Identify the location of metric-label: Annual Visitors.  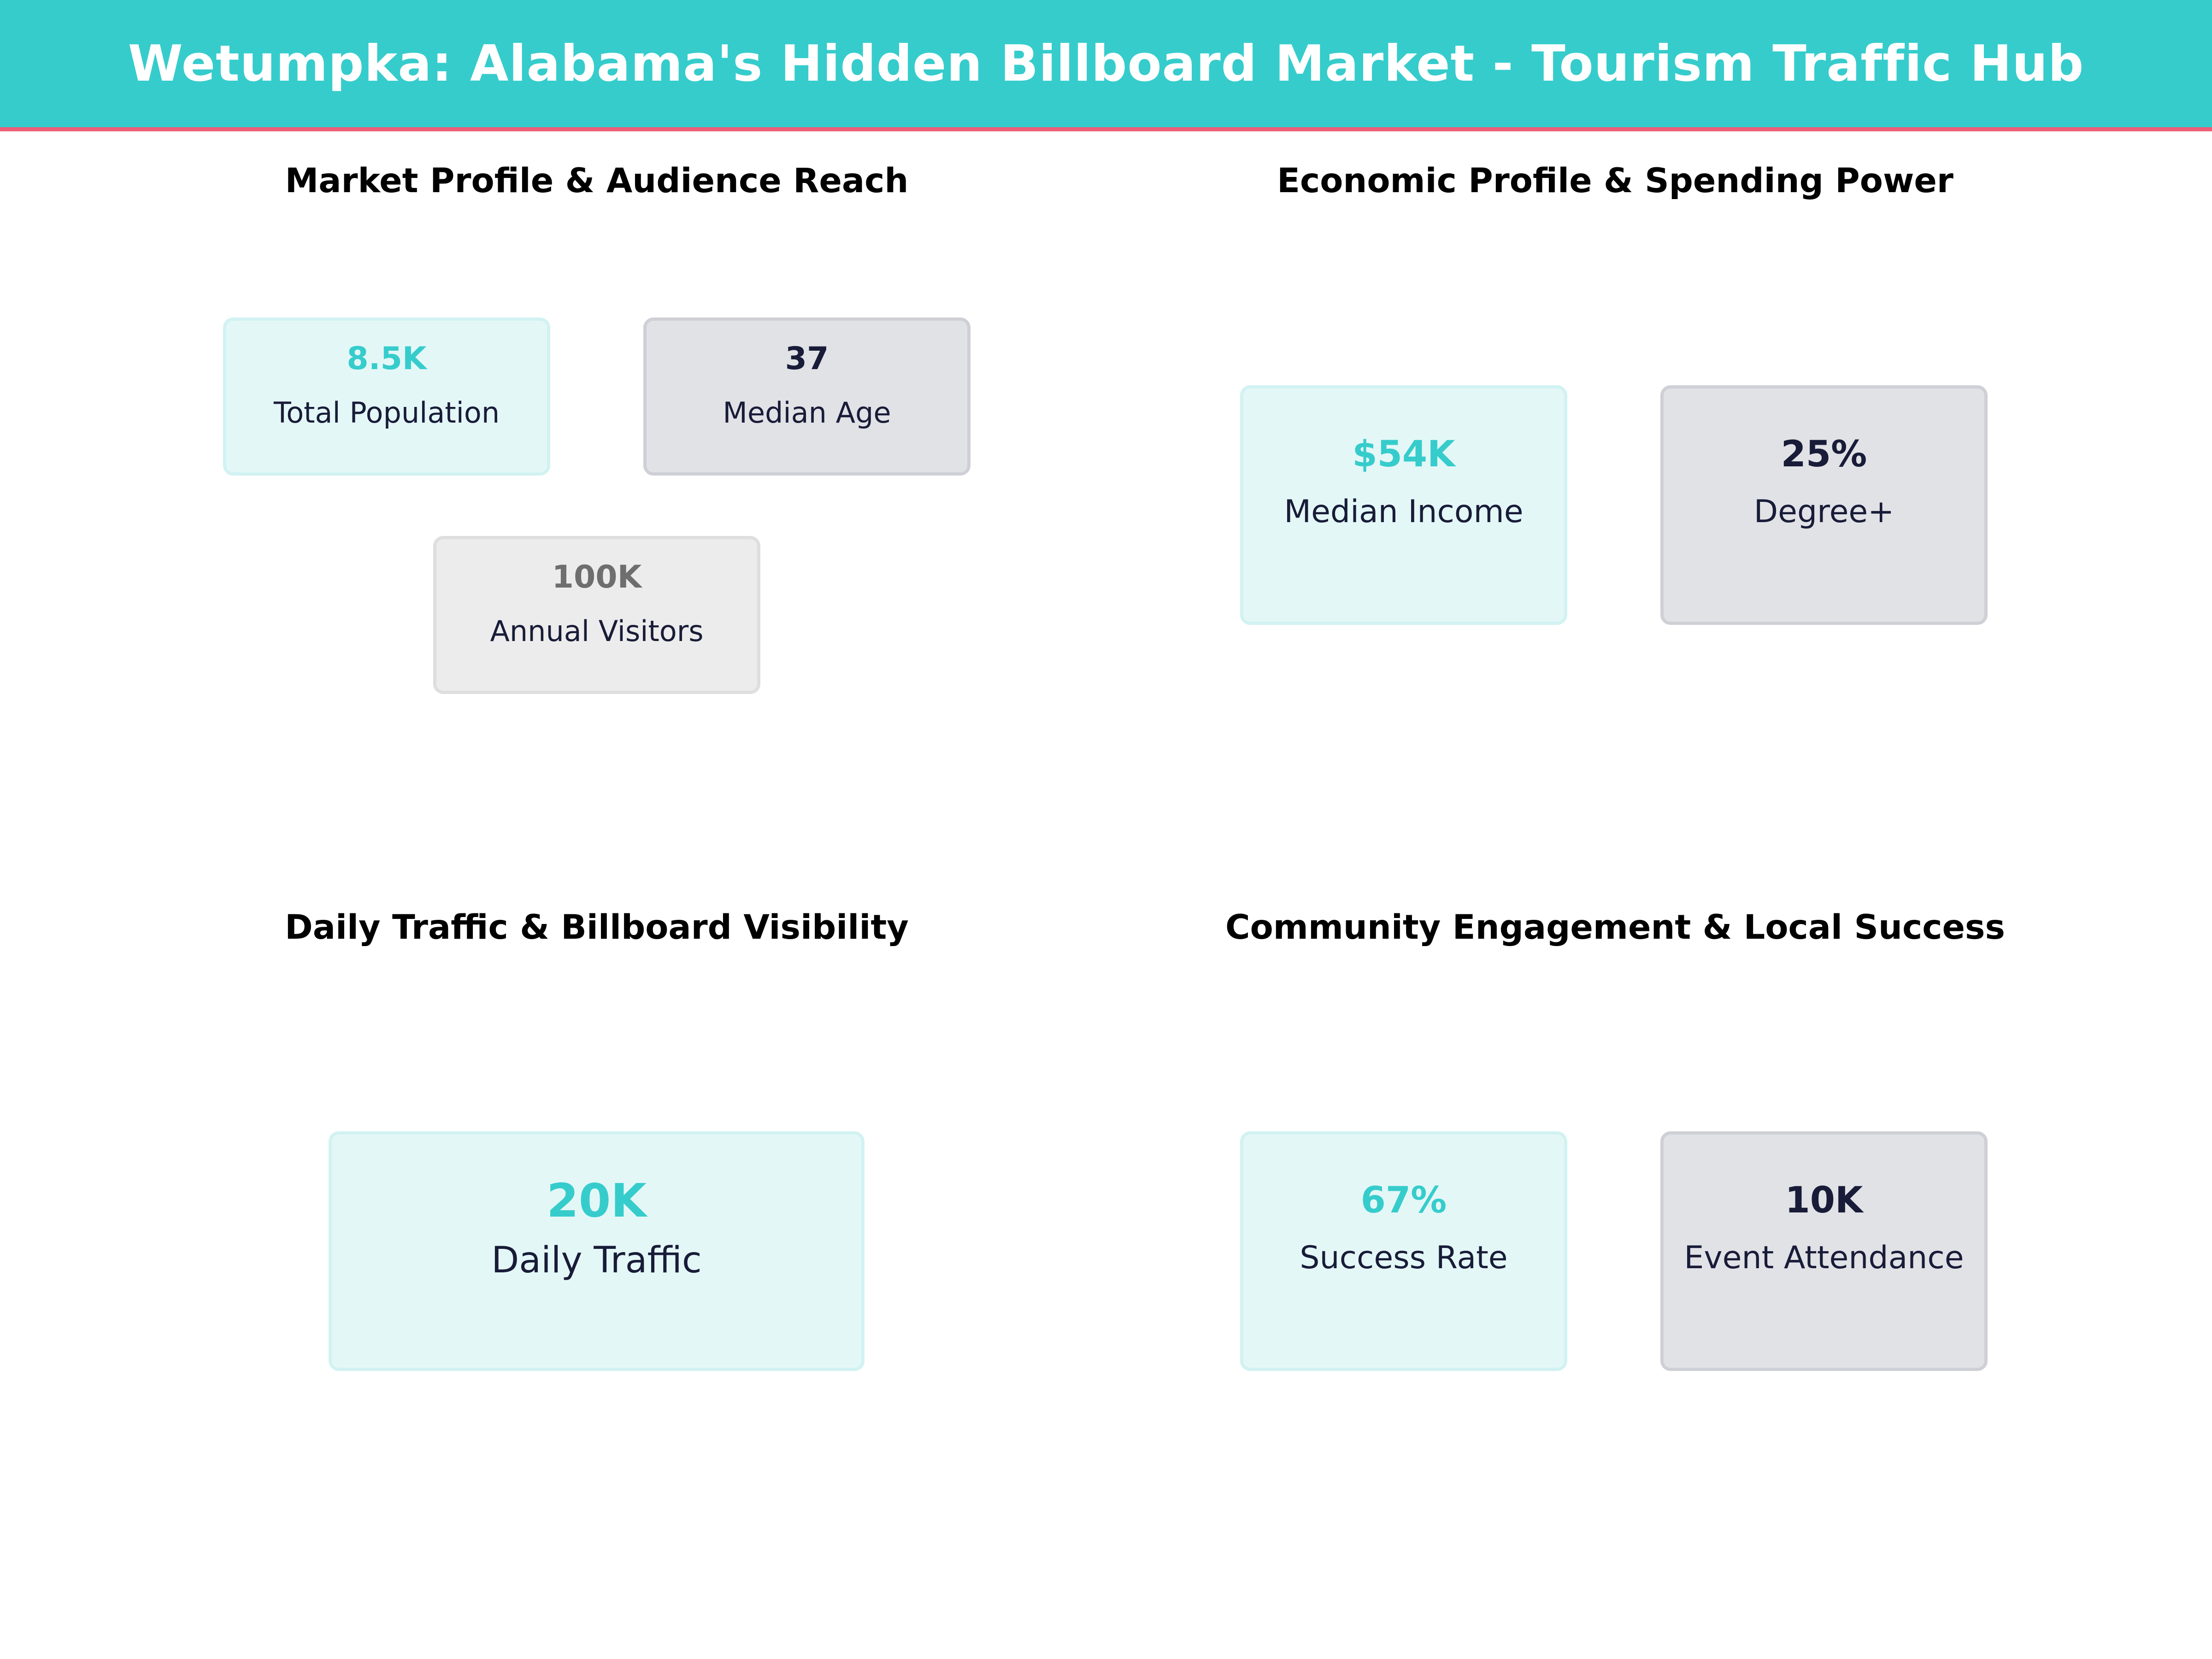
(597, 631).